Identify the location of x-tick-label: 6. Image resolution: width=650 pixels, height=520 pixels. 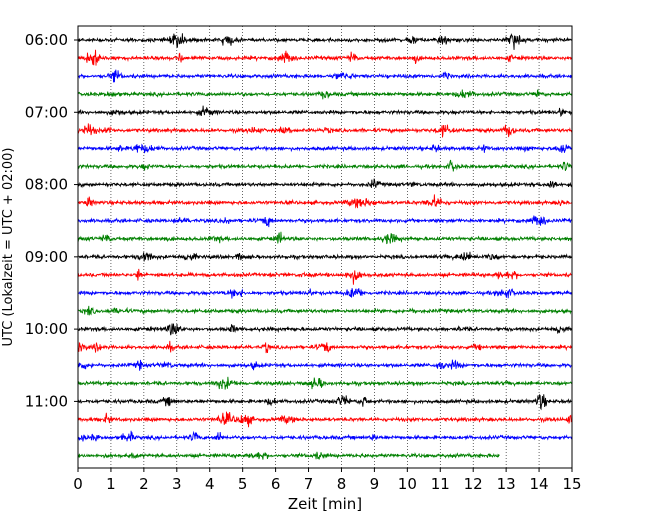
(276, 484).